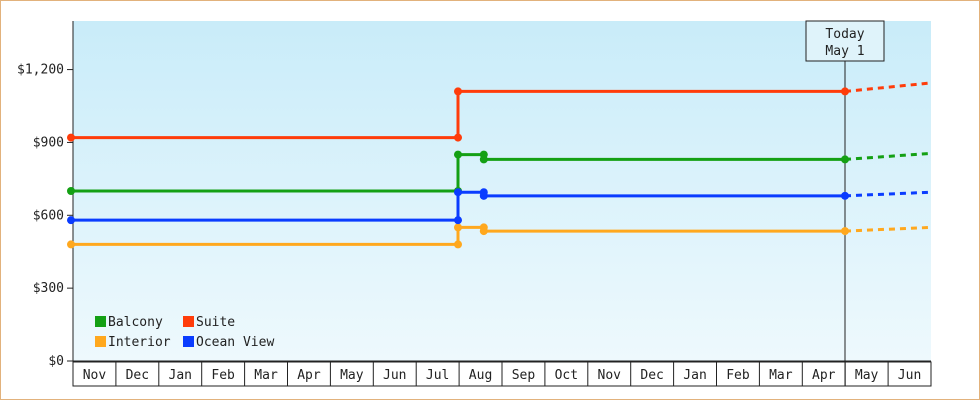  Describe the element at coordinates (188, 341) in the screenshot. I see `legend-swatch-ocean-view` at that location.